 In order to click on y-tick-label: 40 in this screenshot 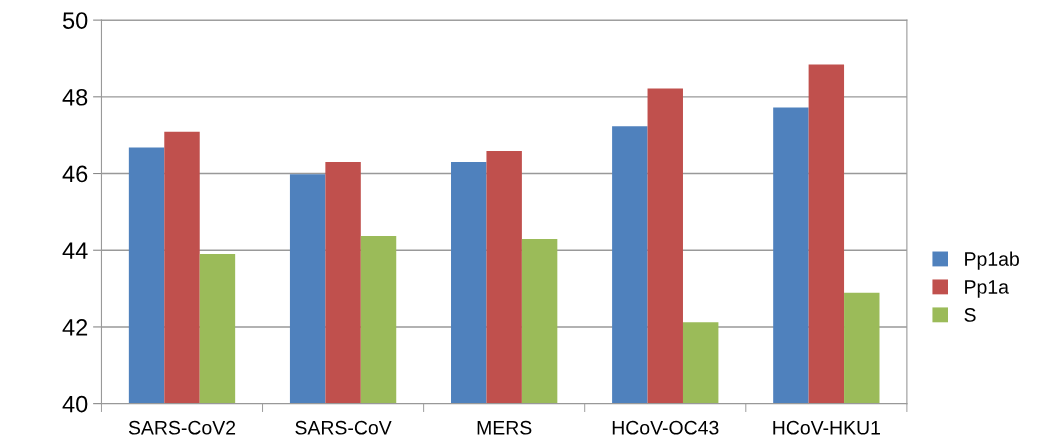, I will do `click(75, 404)`.